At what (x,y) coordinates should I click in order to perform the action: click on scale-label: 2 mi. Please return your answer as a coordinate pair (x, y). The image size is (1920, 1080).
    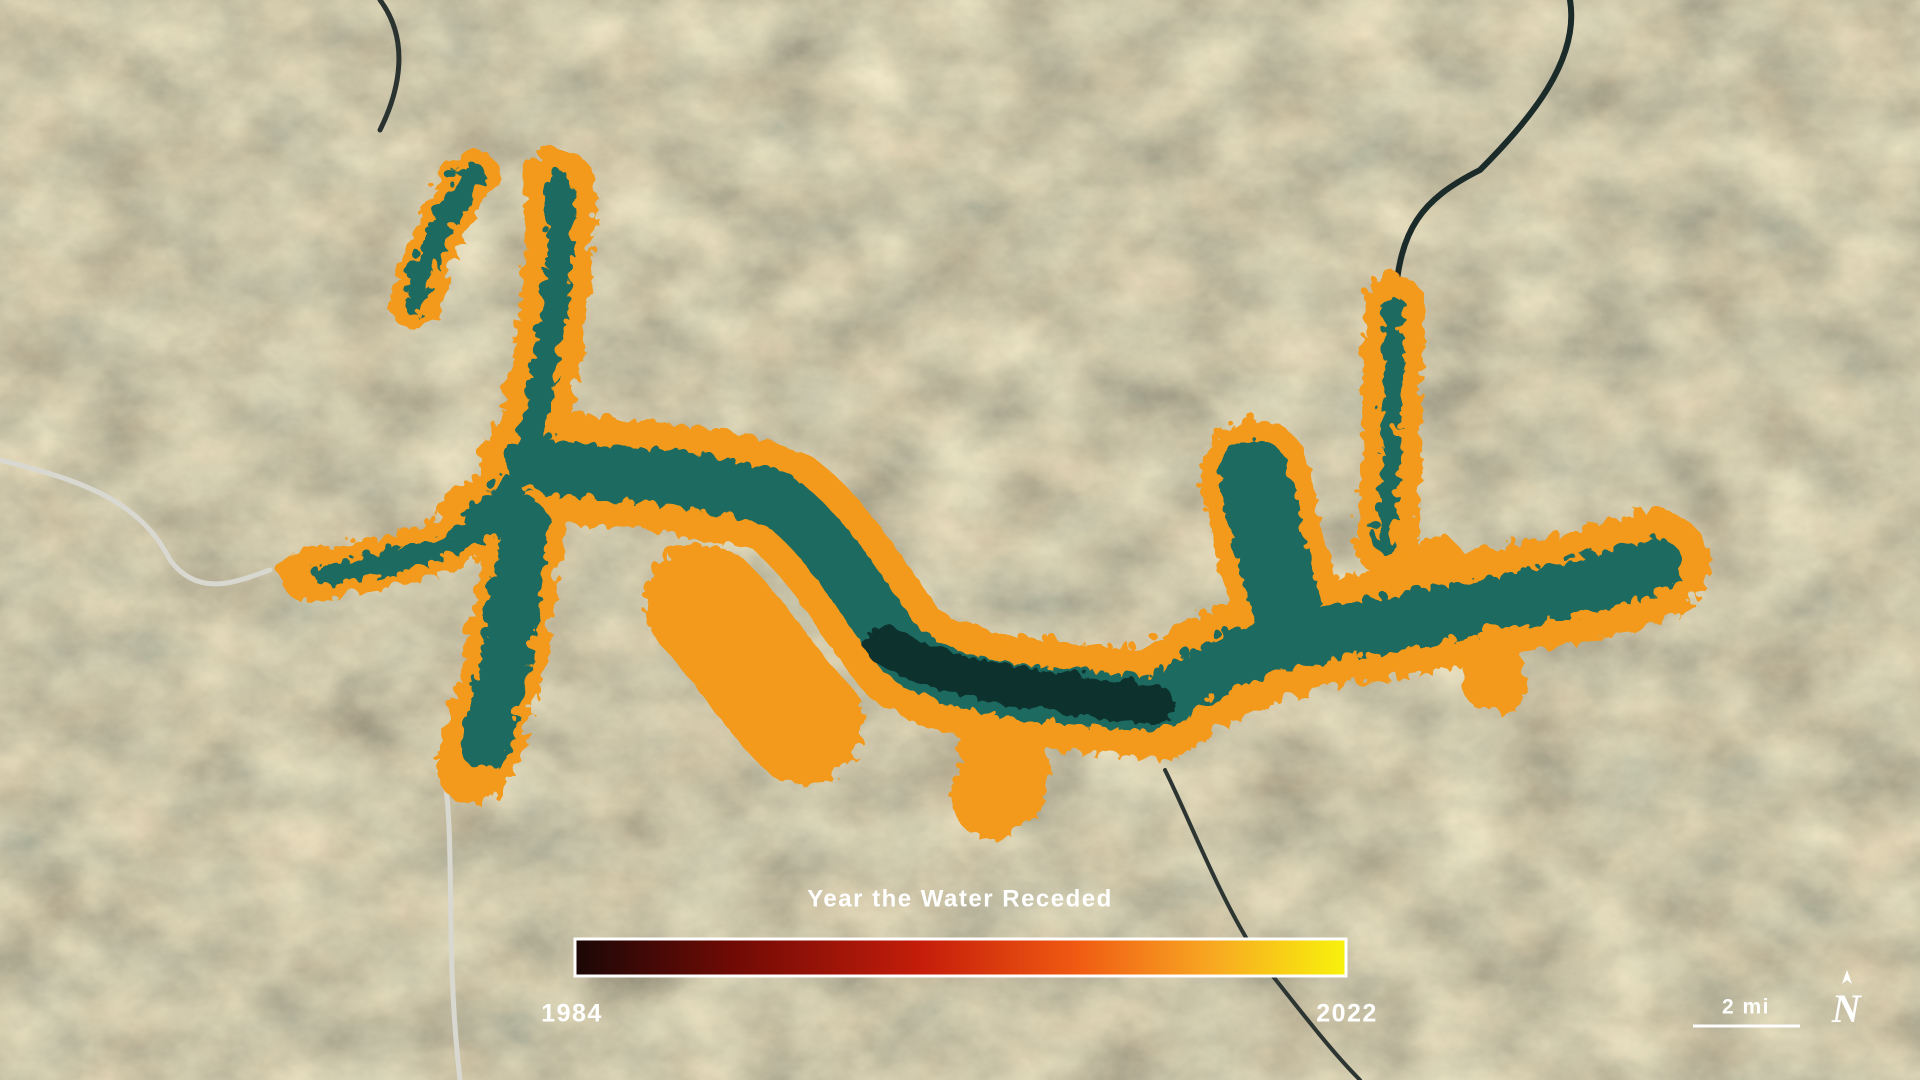
    Looking at the image, I should click on (1746, 1007).